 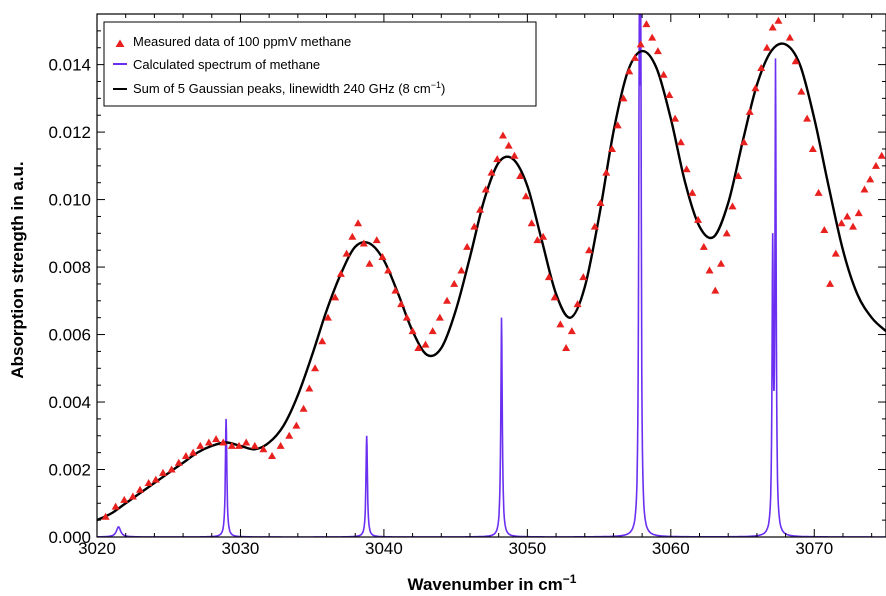 I want to click on x-axis-title: Wavenumber in cm−1, so click(x=492, y=583).